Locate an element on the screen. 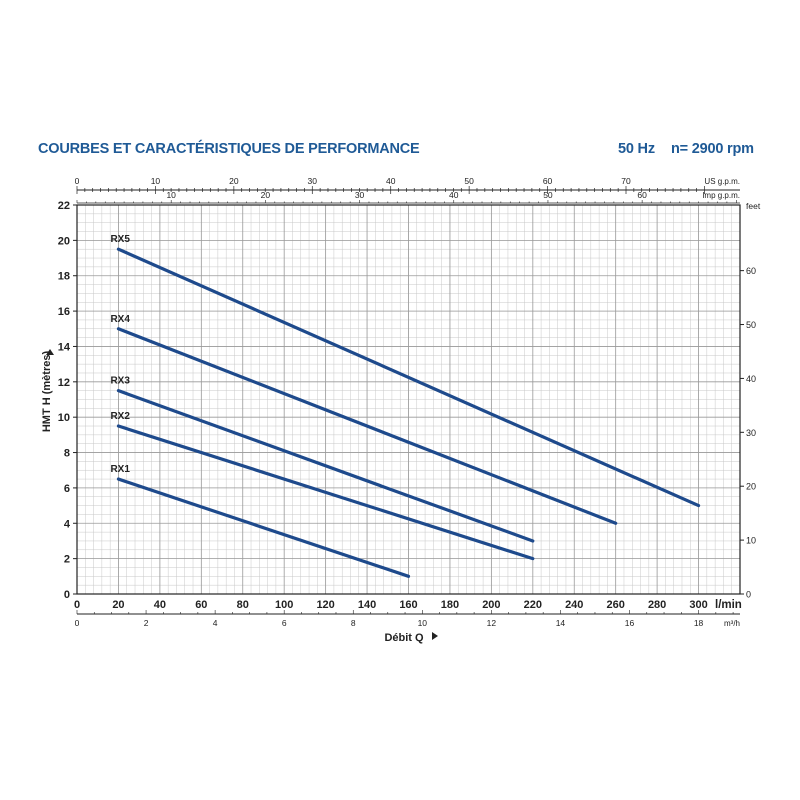 This screenshot has height=800, width=800. series-rx3-label: RX3 is located at coordinates (120, 381).